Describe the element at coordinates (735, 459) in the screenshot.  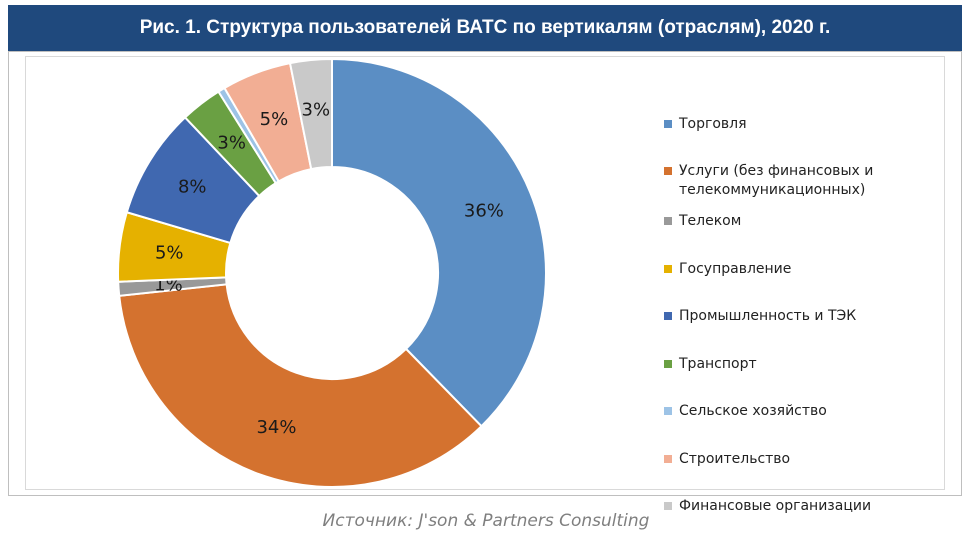
I see `legend-label: Строительство` at that location.